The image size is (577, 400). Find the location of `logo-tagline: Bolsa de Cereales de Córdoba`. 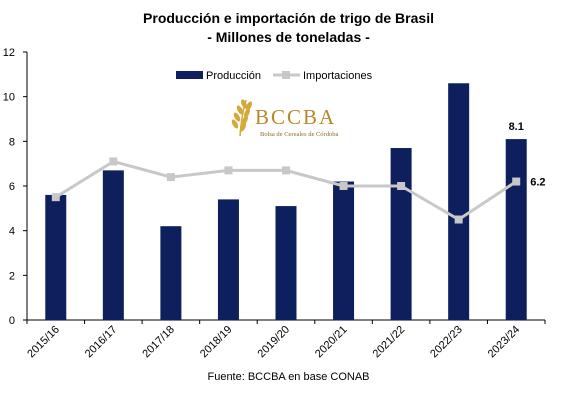

logo-tagline: Bolsa de Cereales de Córdoba is located at coordinates (299, 134).